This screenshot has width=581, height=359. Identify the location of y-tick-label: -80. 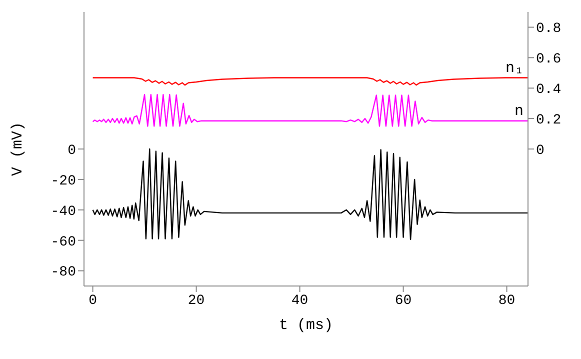
(63, 272).